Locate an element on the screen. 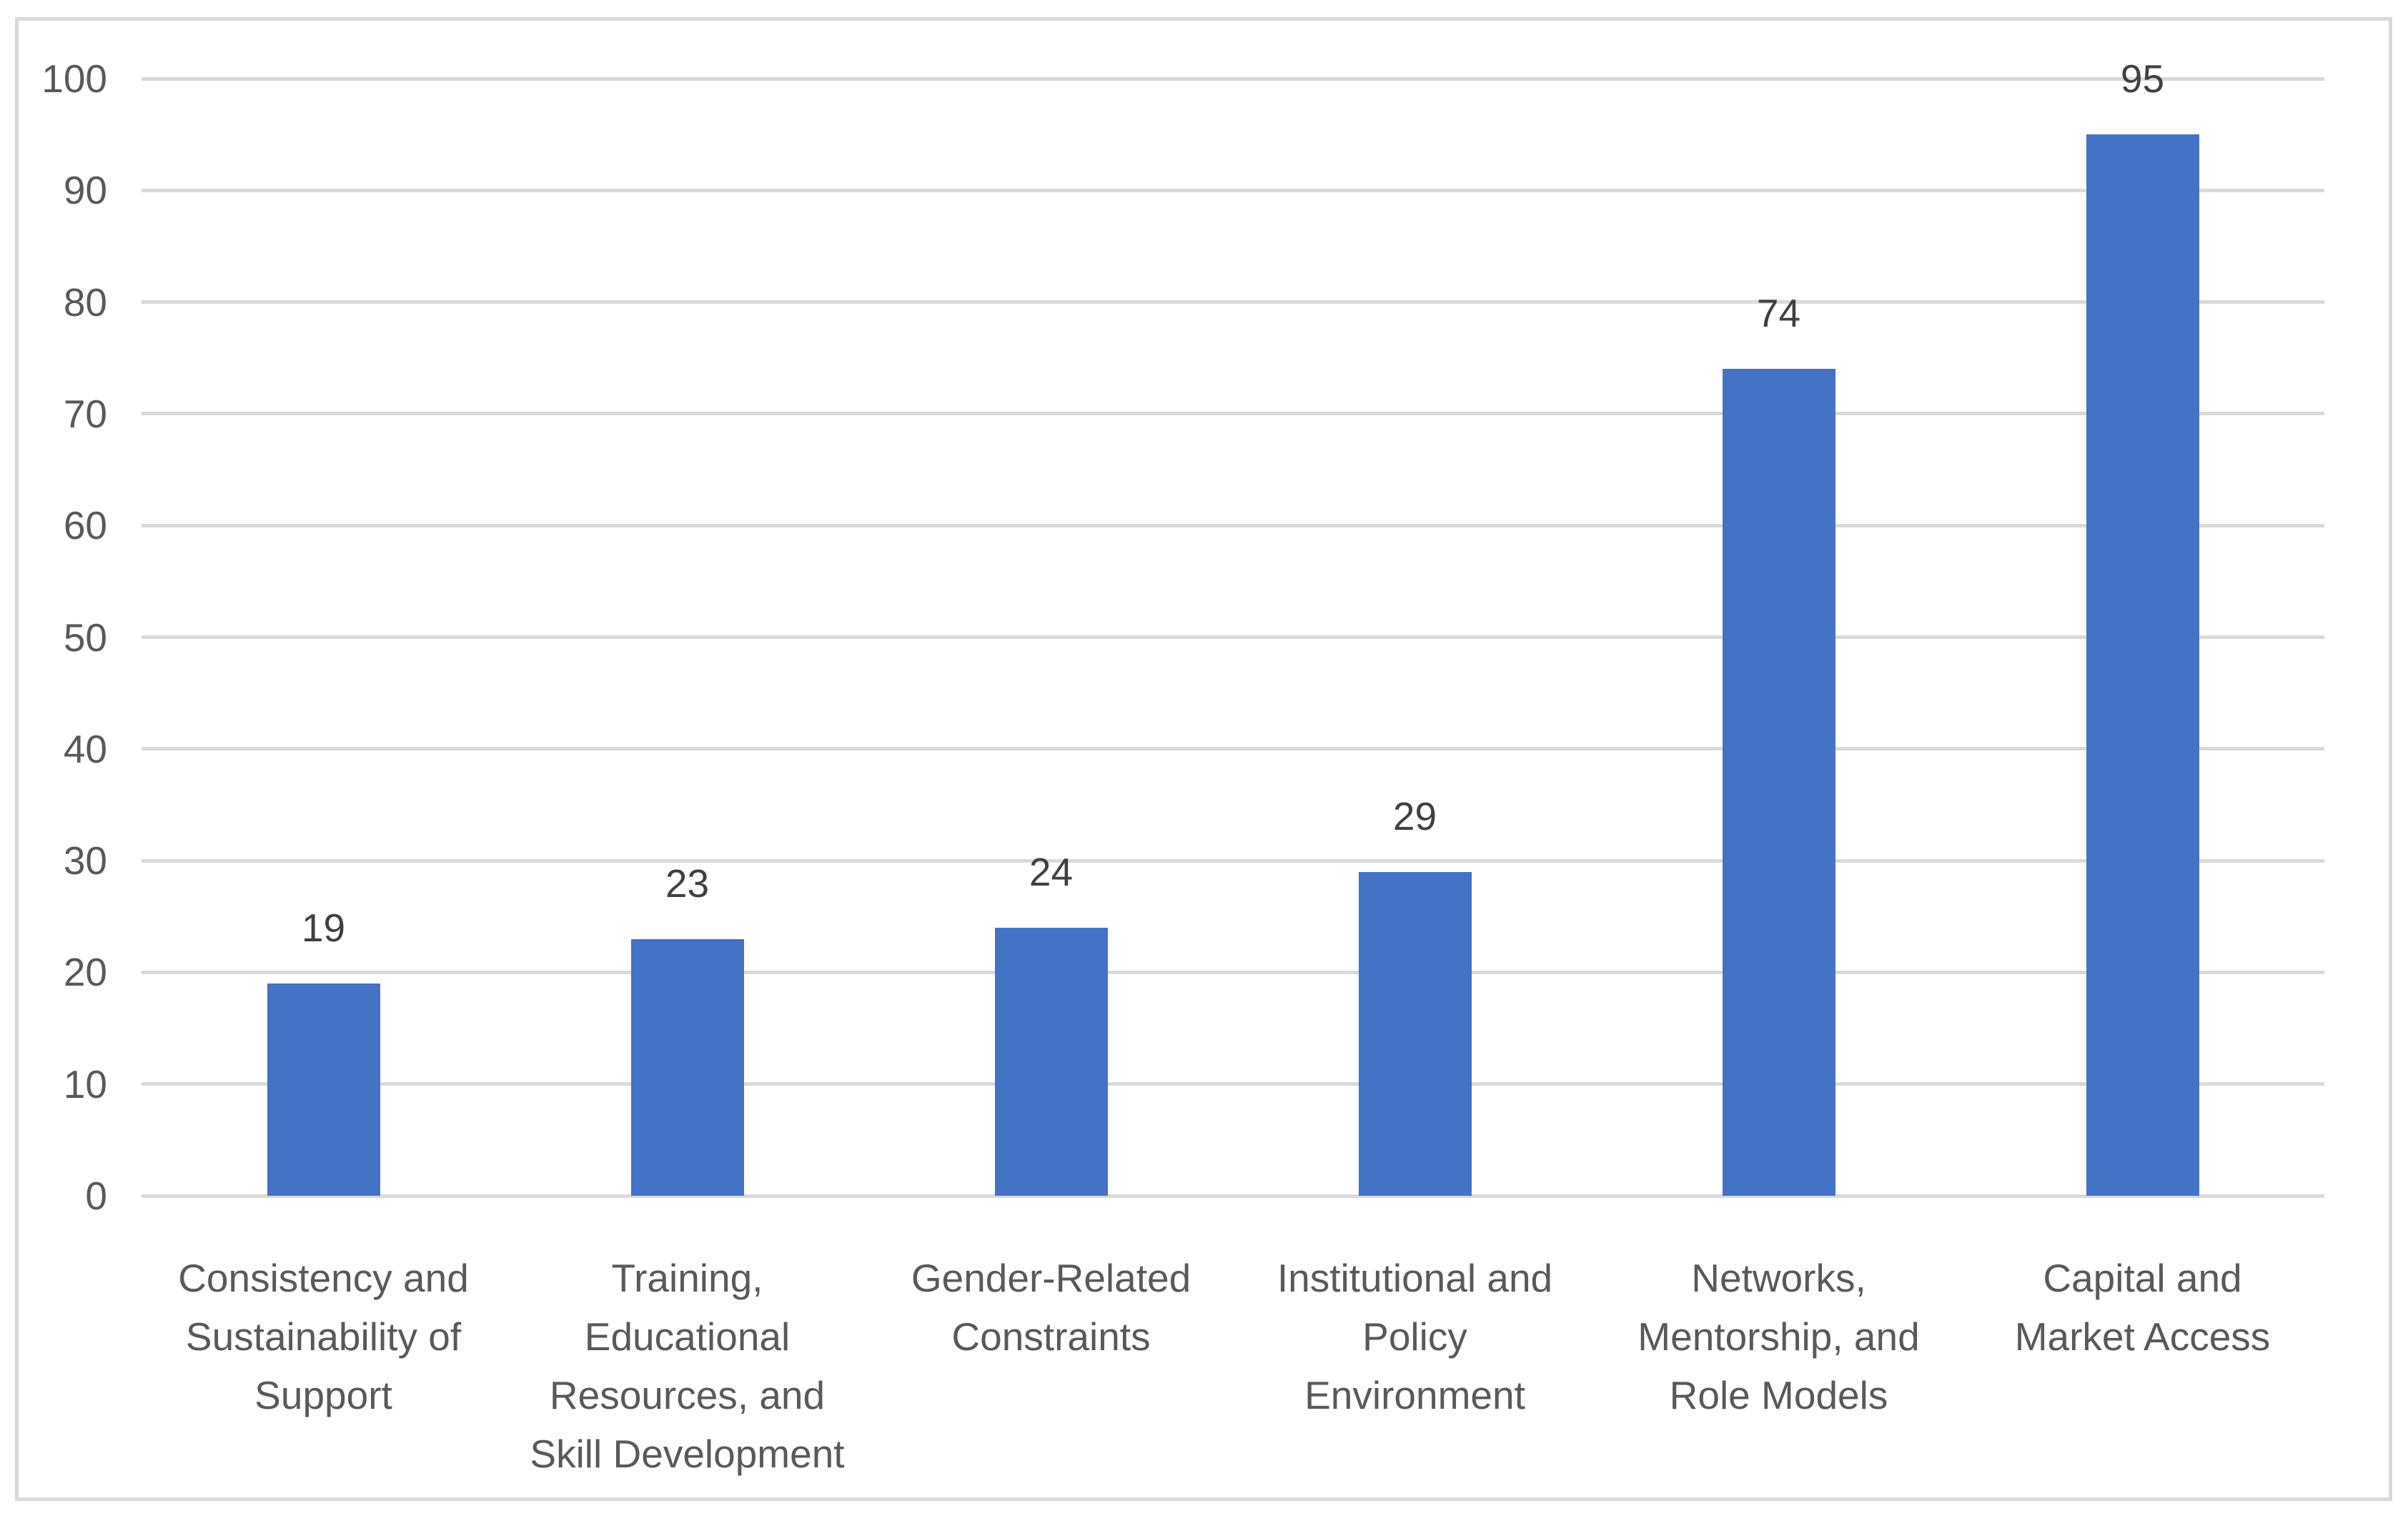 The image size is (2408, 1516). bar-data-label-2: 23 is located at coordinates (688, 883).